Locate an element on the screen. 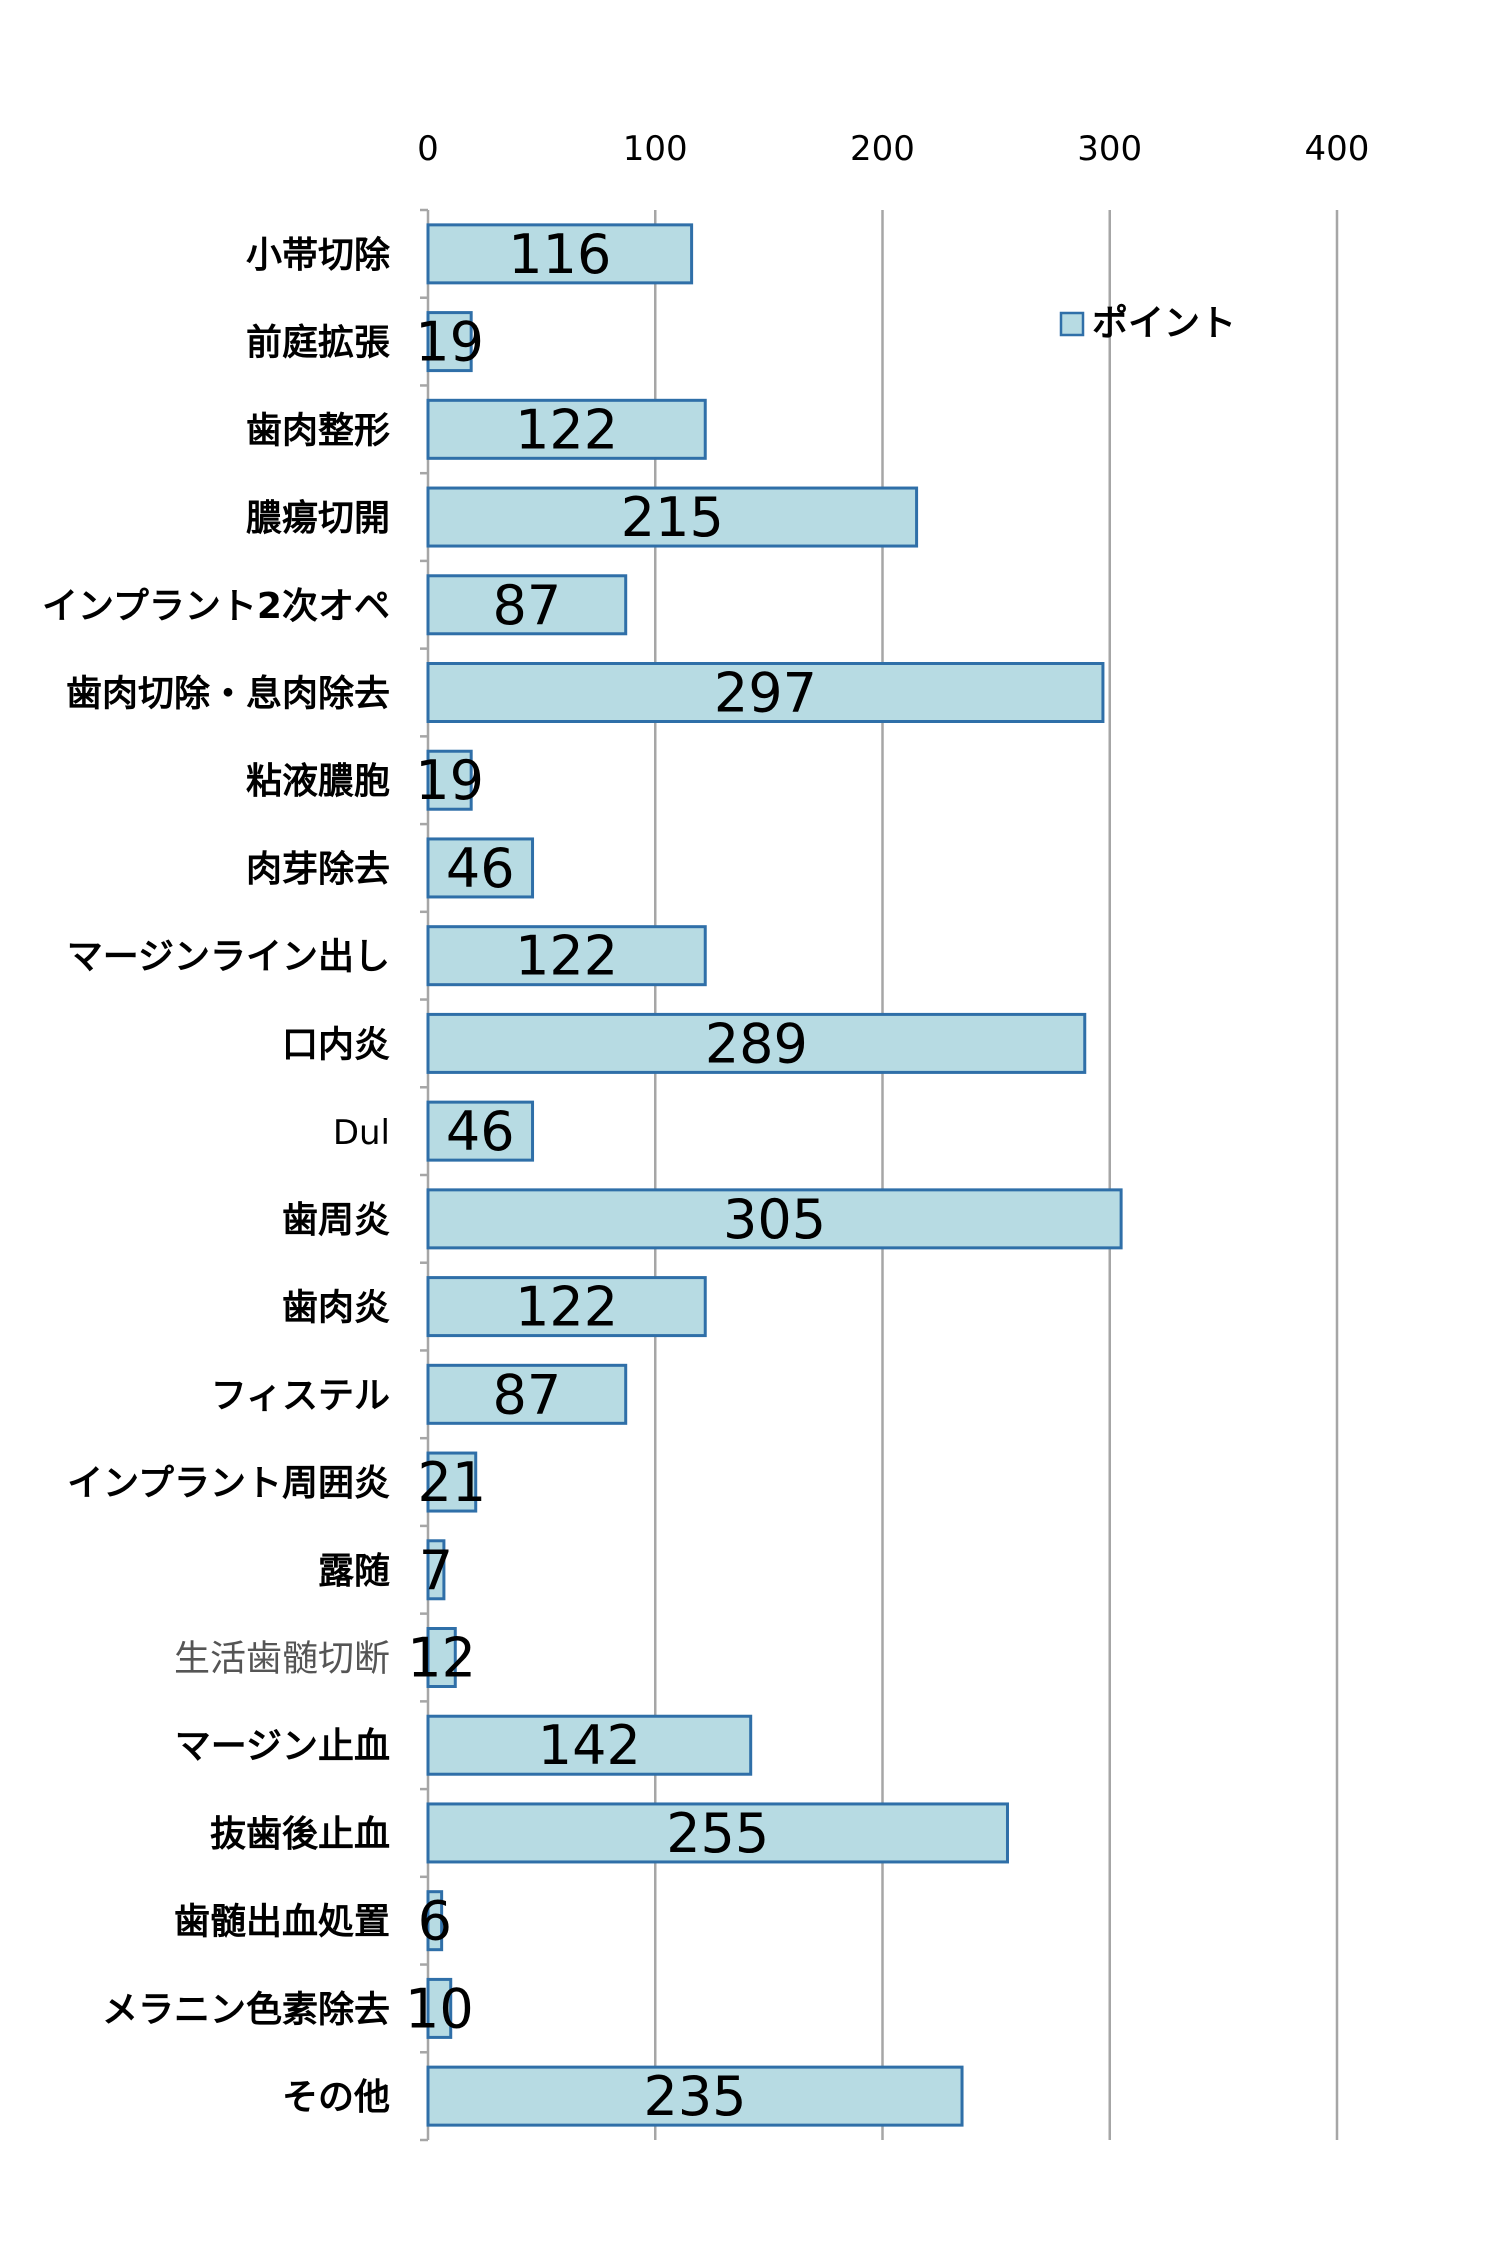 The height and width of the screenshot is (2250, 1500). data-label: 235 is located at coordinates (694, 2096).